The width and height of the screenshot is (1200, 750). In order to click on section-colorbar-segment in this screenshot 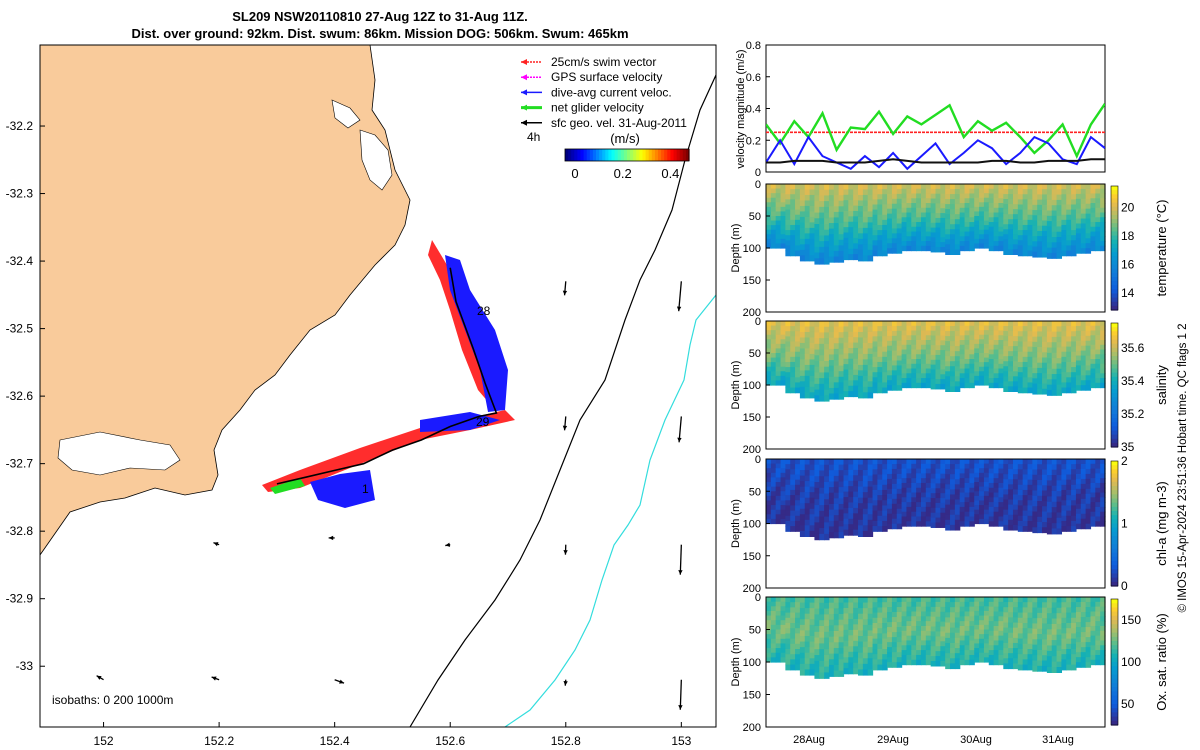, I will do `click(1114, 225)`.